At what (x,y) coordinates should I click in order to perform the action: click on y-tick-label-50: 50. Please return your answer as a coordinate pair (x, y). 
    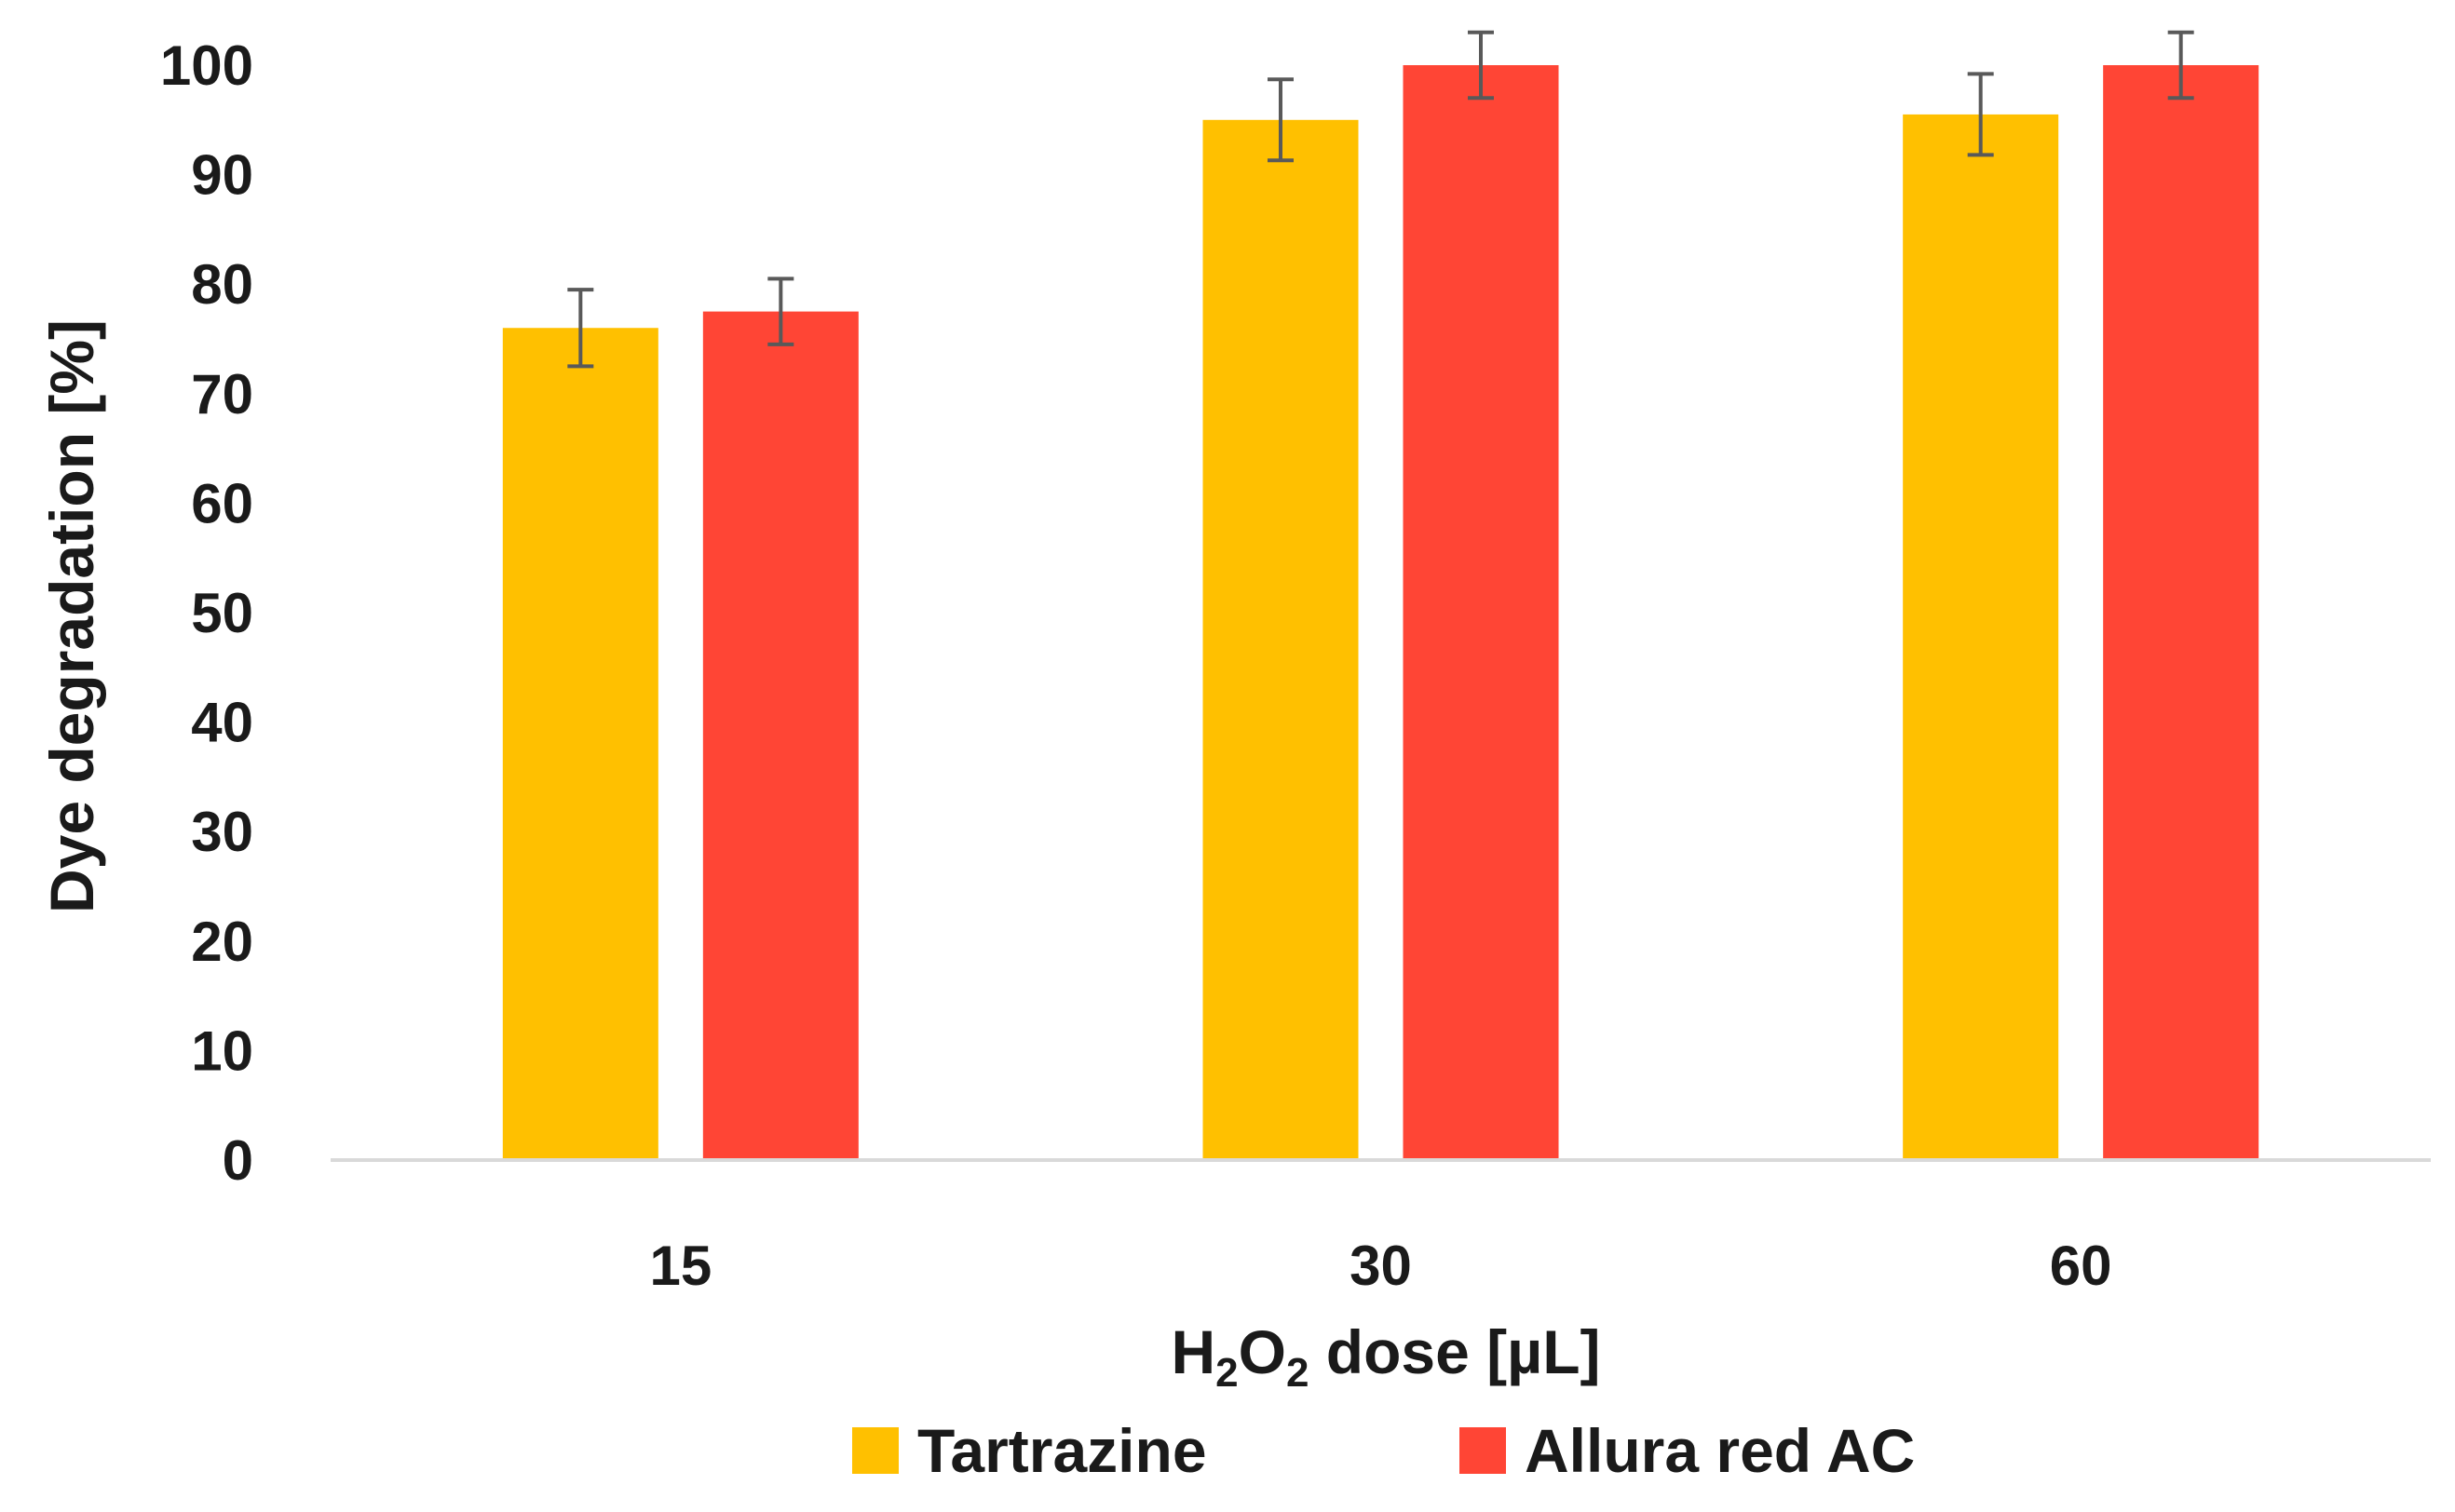
    Looking at the image, I should click on (222, 613).